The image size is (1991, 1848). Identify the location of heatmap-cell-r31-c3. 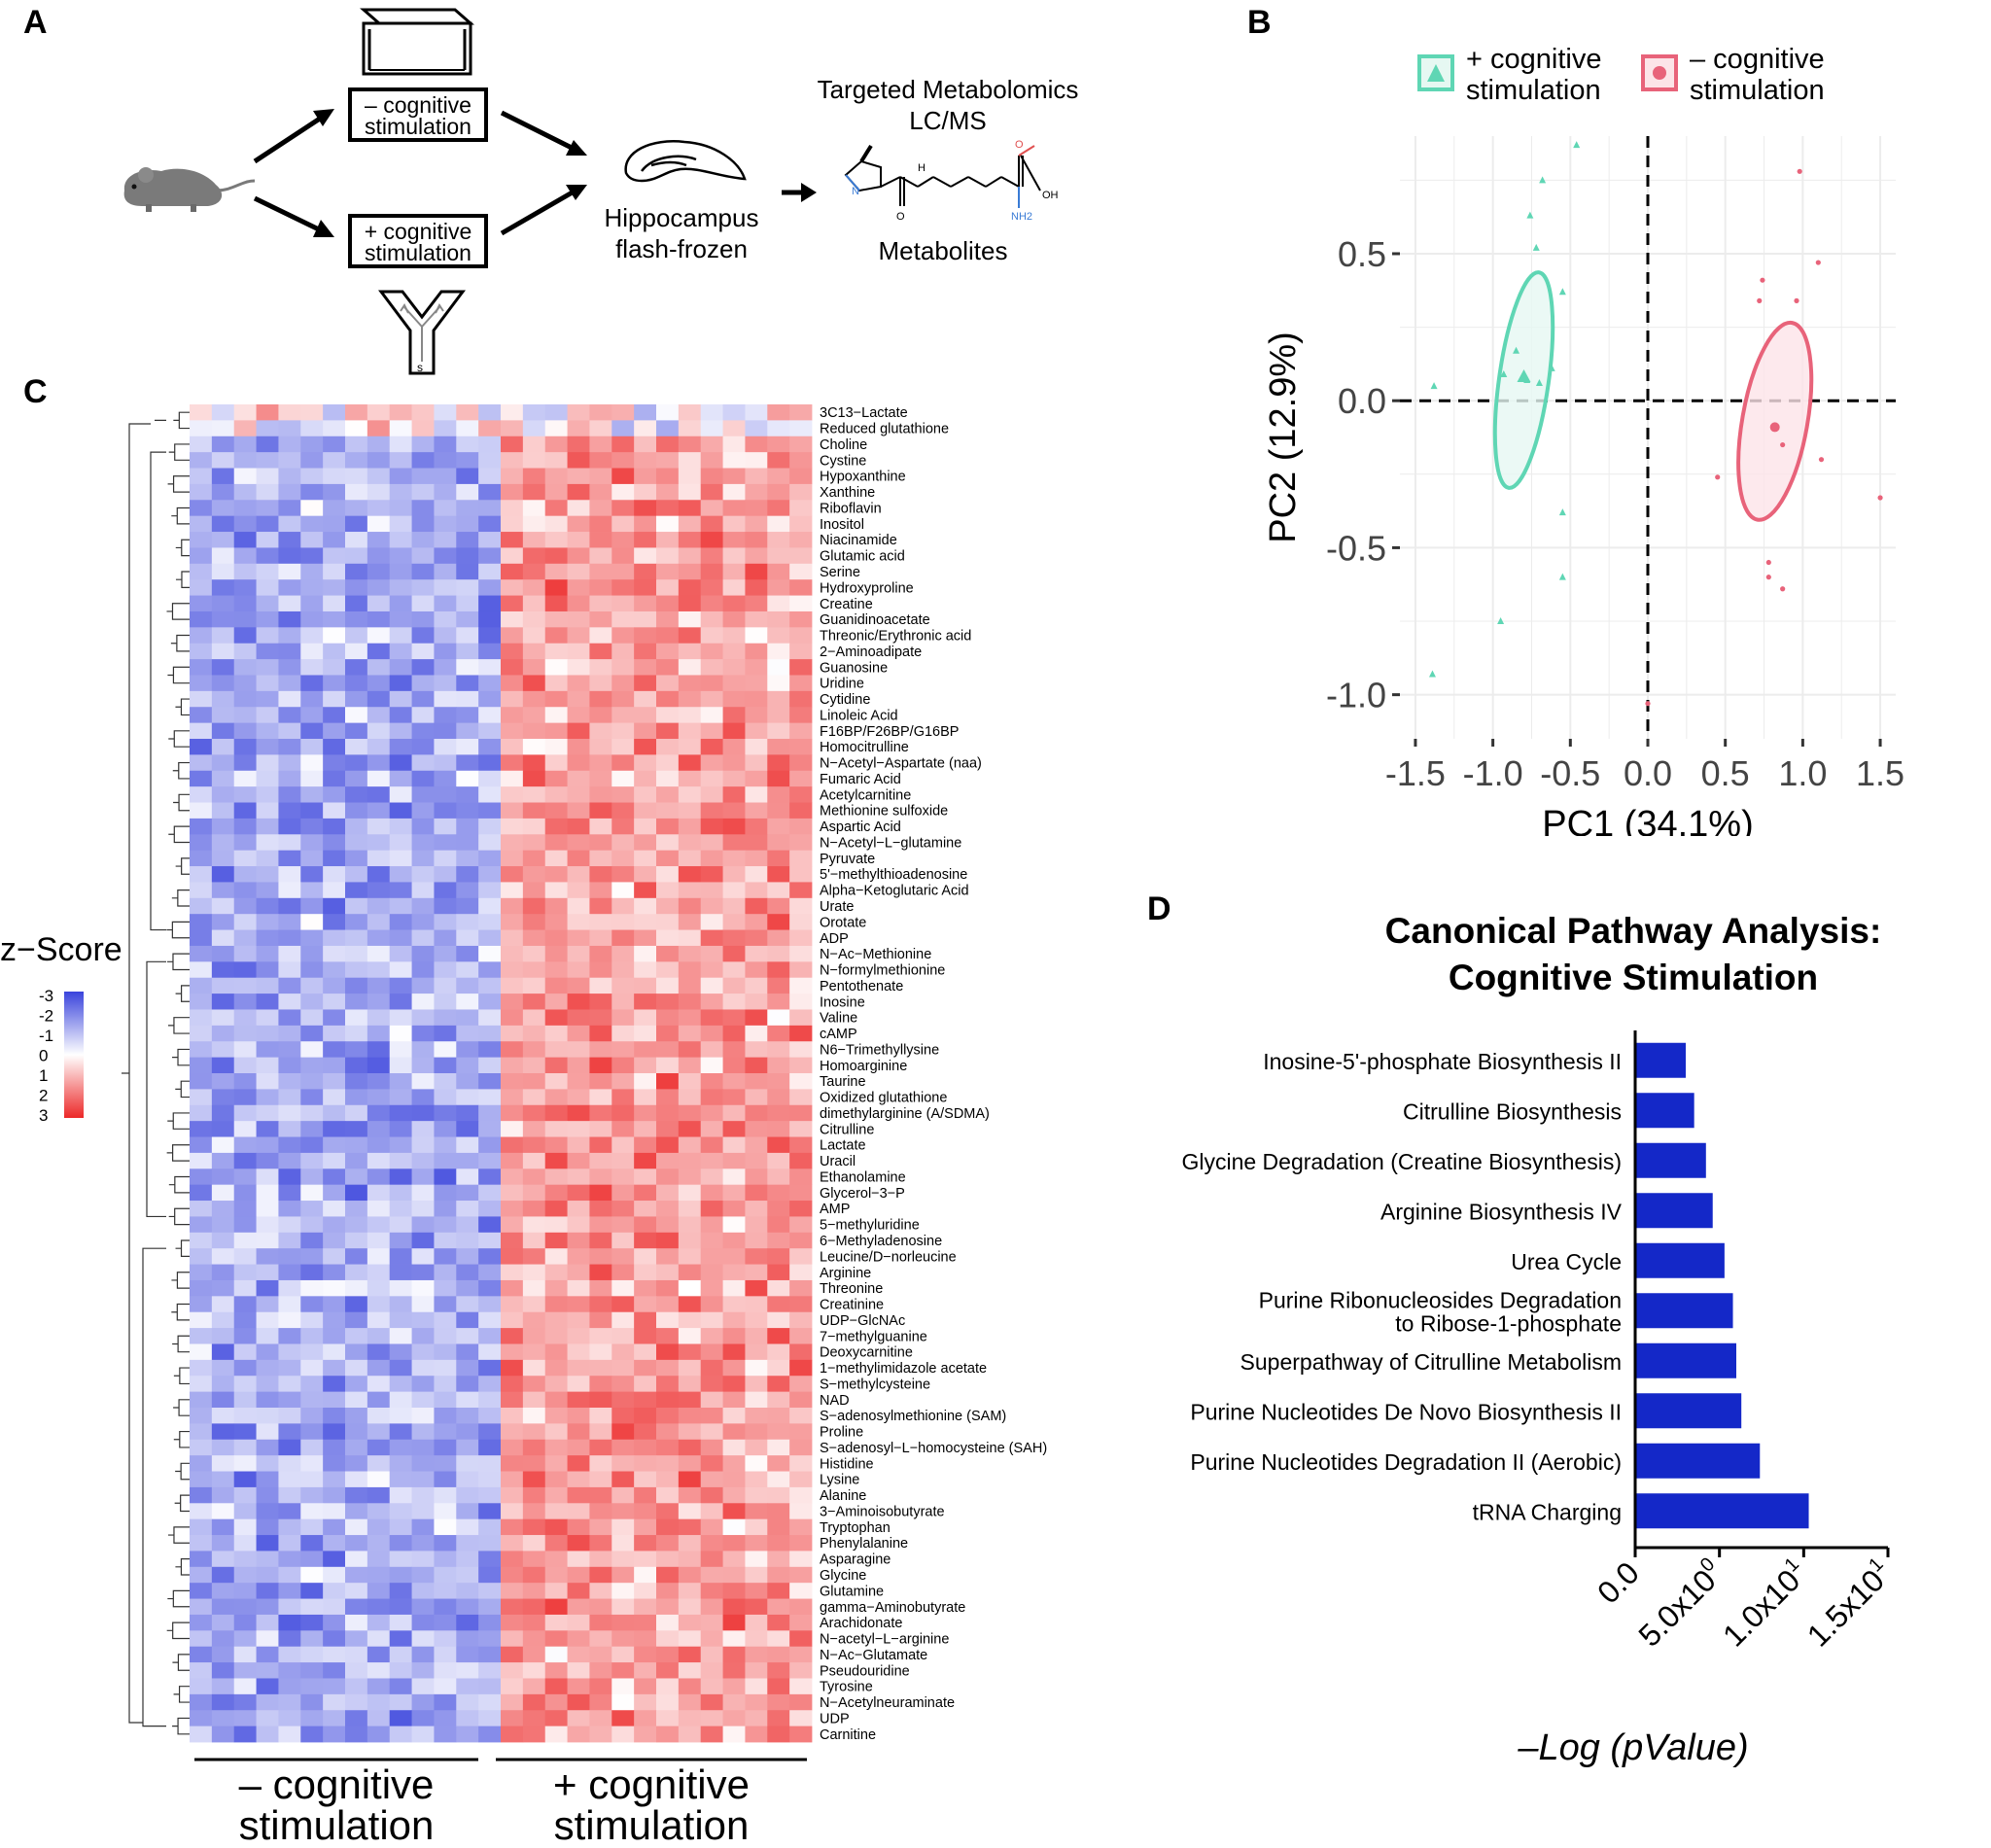
(267, 906).